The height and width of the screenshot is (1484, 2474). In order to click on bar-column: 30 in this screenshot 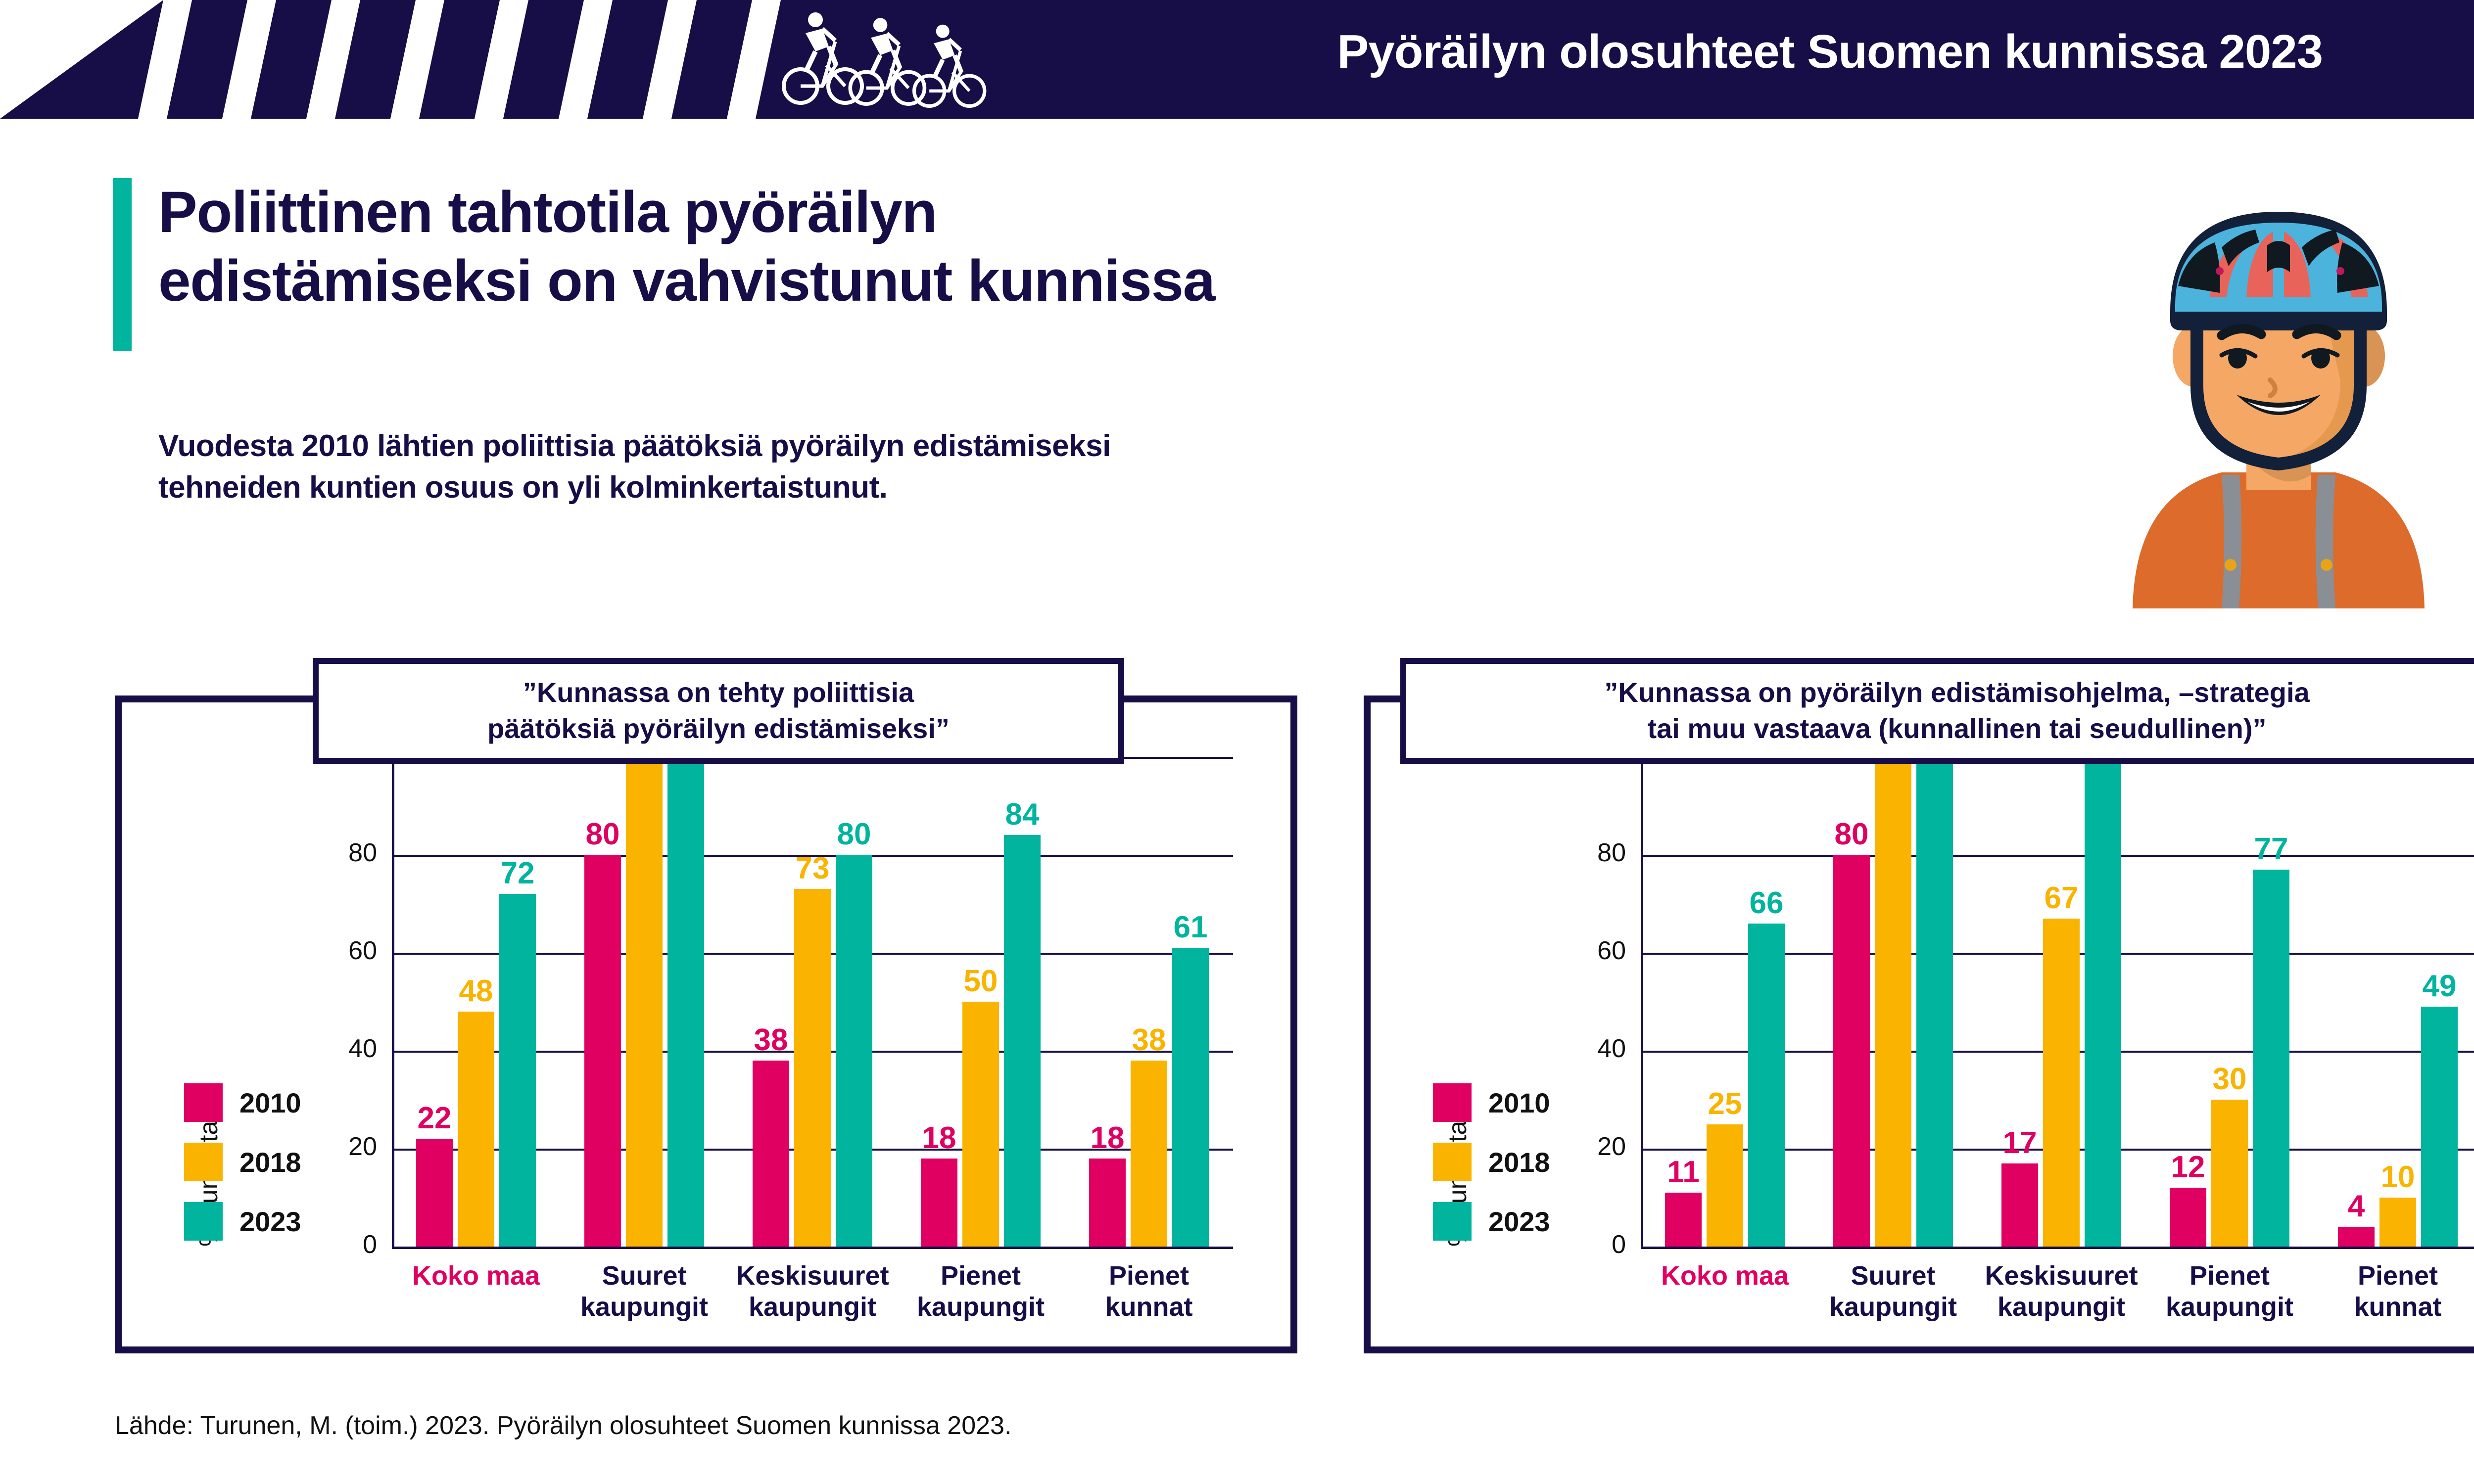, I will do `click(2230, 1002)`.